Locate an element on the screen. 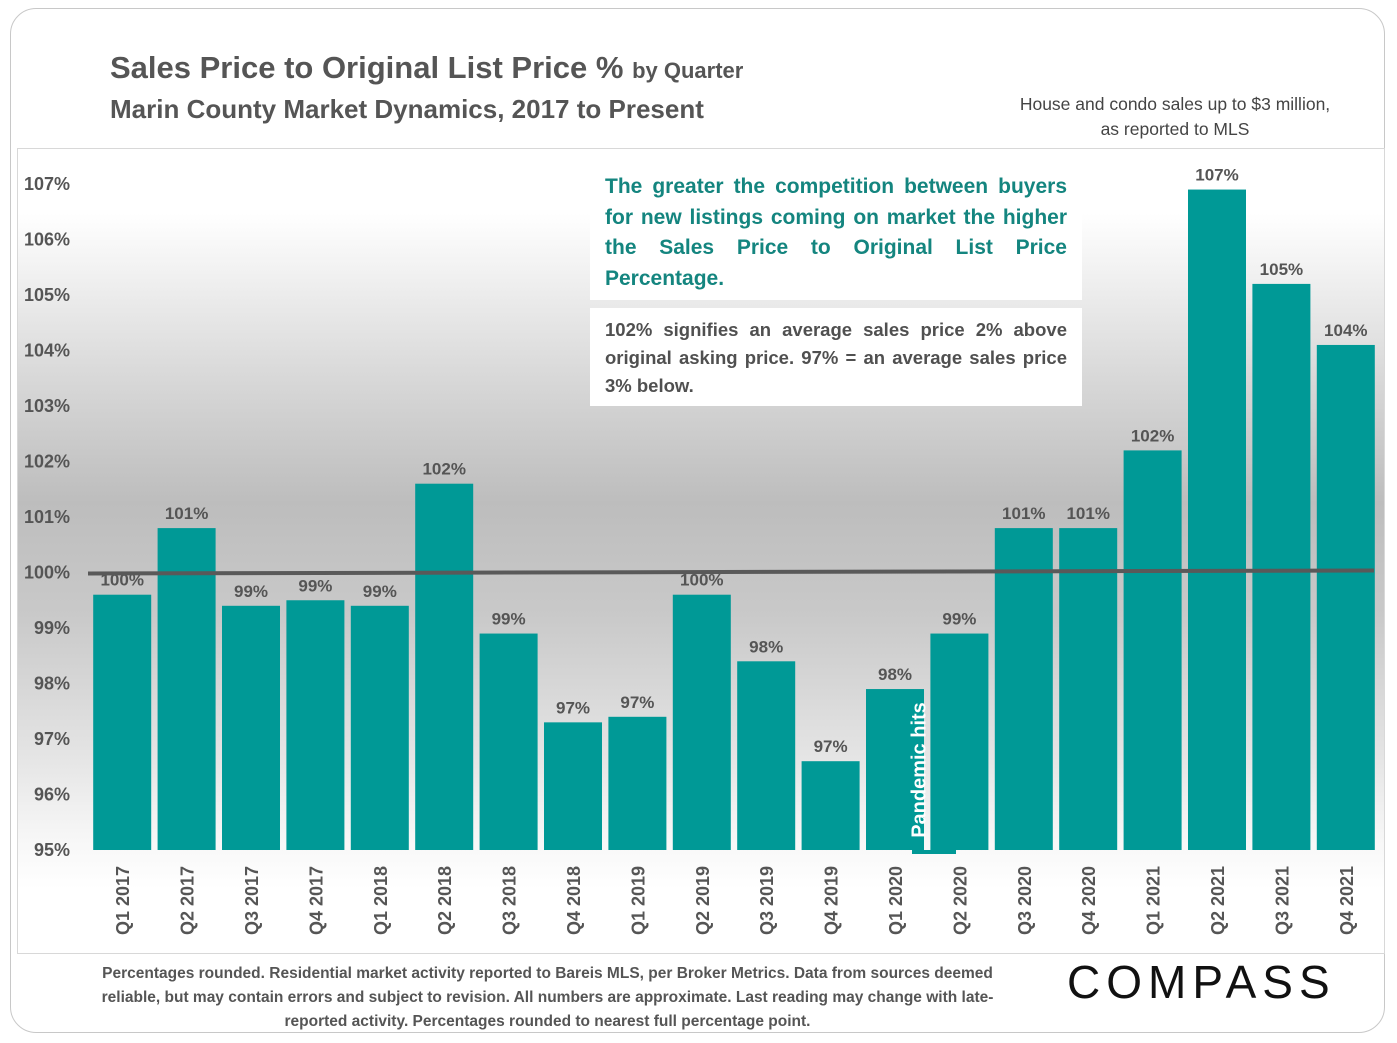 The width and height of the screenshot is (1397, 1043). y-tick-label: 97% is located at coordinates (52, 739).